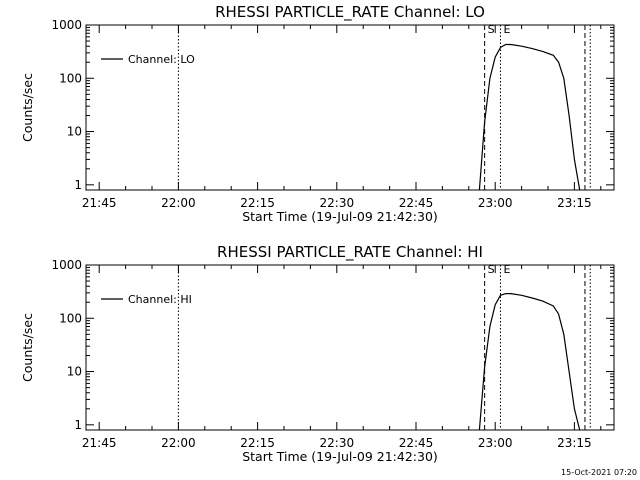 This screenshot has width=640, height=480. Describe the element at coordinates (161, 59) in the screenshot. I see `legend-label: Channel: LO` at that location.